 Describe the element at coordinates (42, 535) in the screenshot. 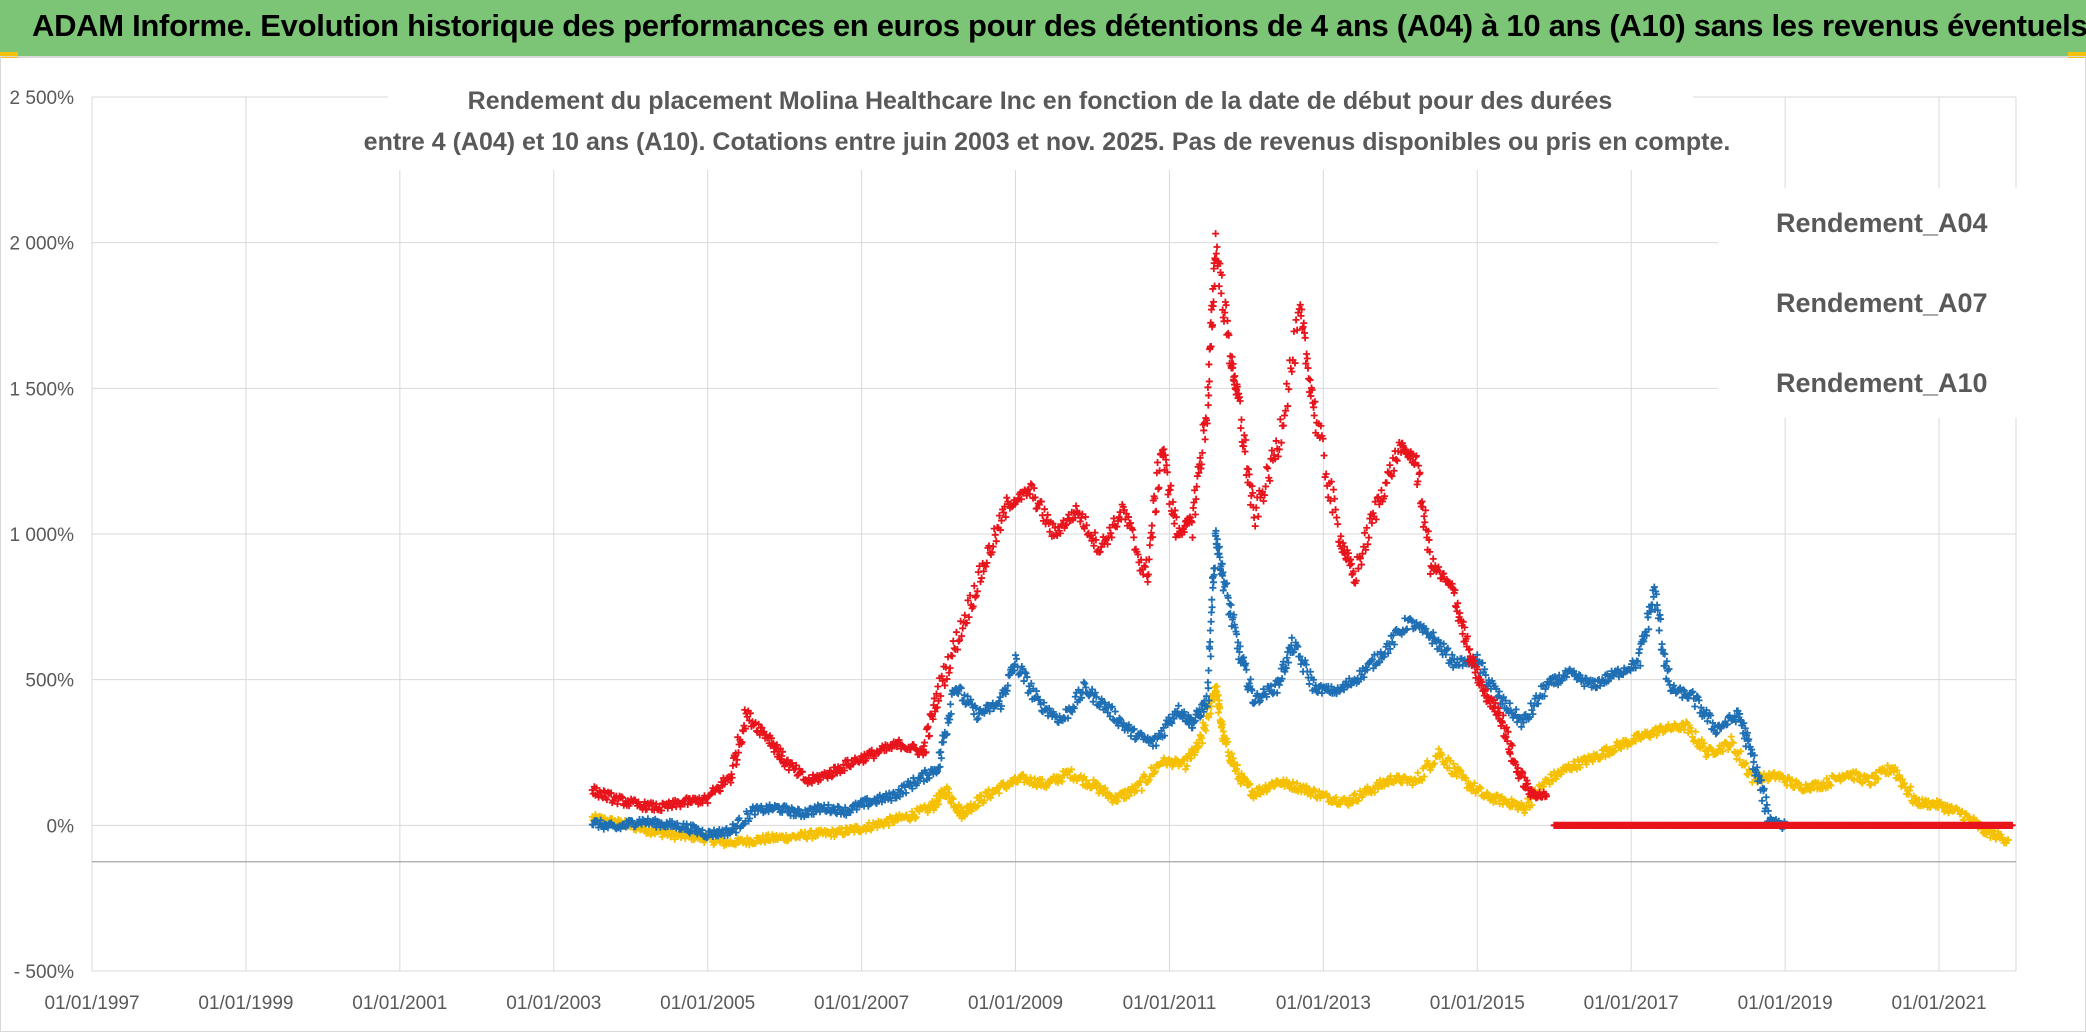

I see `y-tick-label: 1 000%` at that location.